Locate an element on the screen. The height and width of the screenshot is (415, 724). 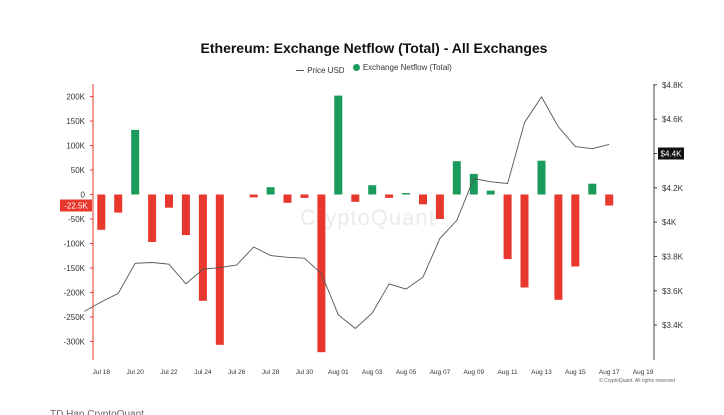
x-tick-label: Jul 30 is located at coordinates (305, 372).